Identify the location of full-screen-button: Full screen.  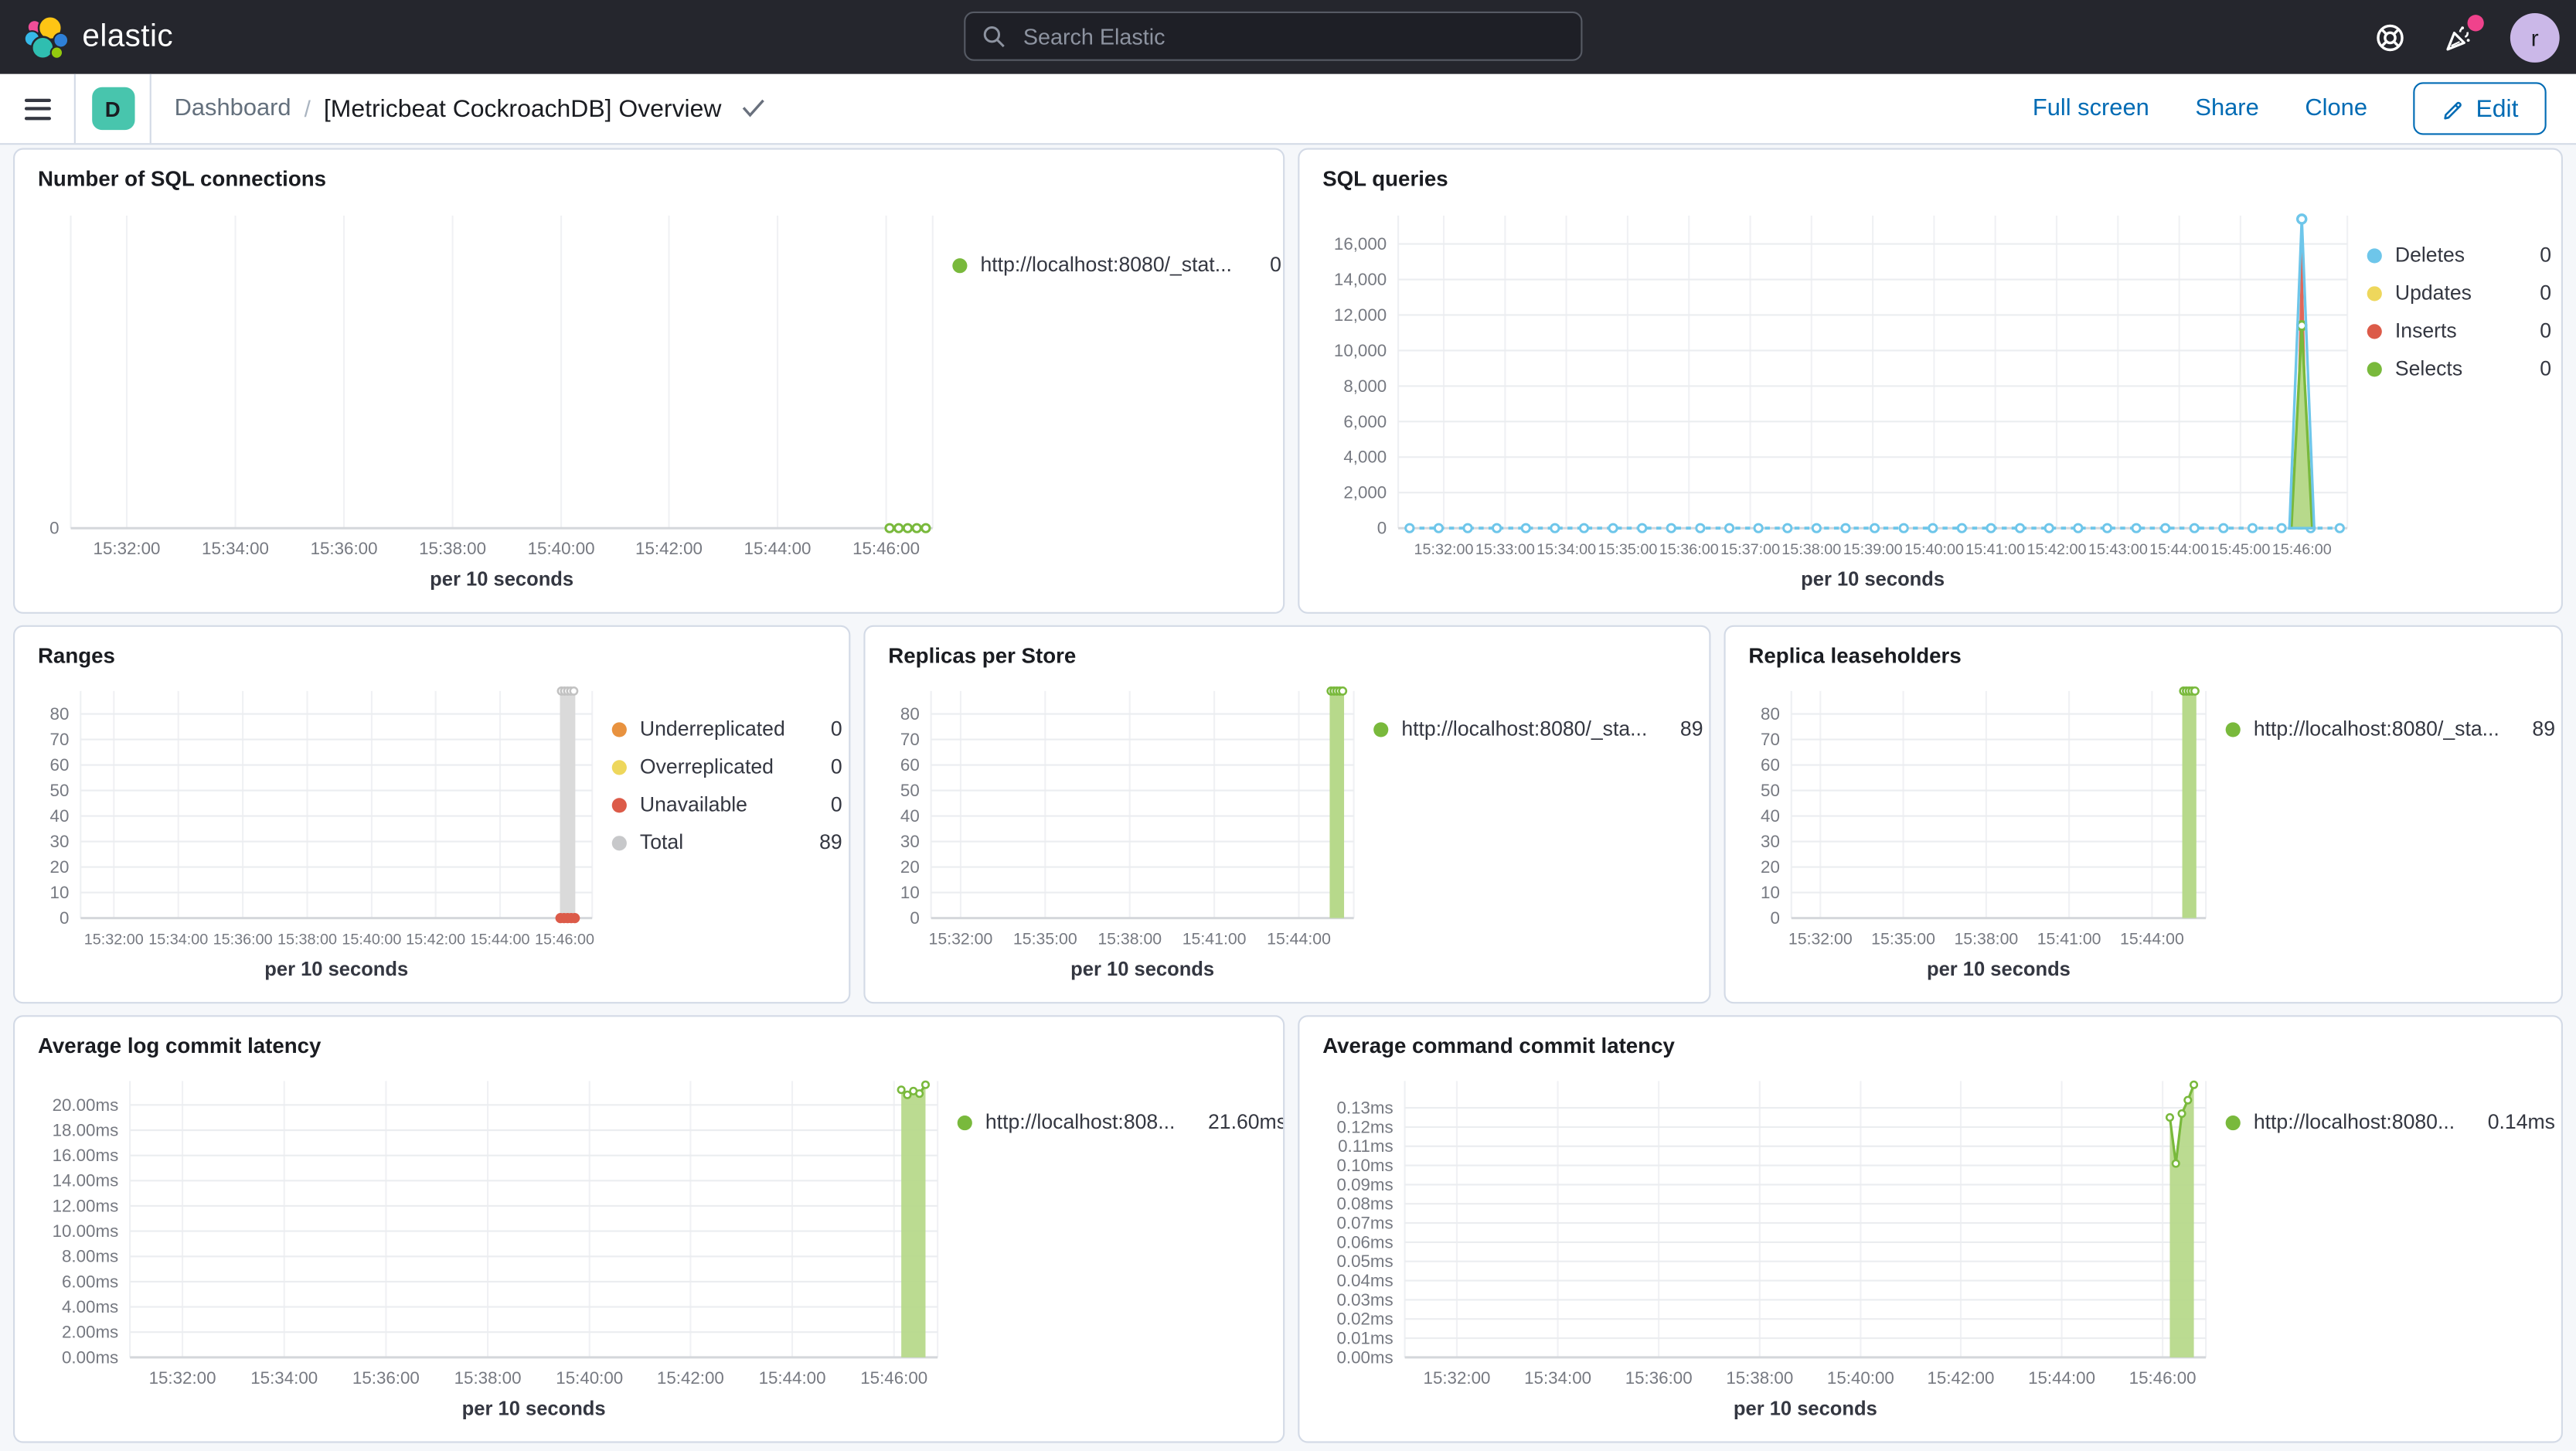
(2090, 108).